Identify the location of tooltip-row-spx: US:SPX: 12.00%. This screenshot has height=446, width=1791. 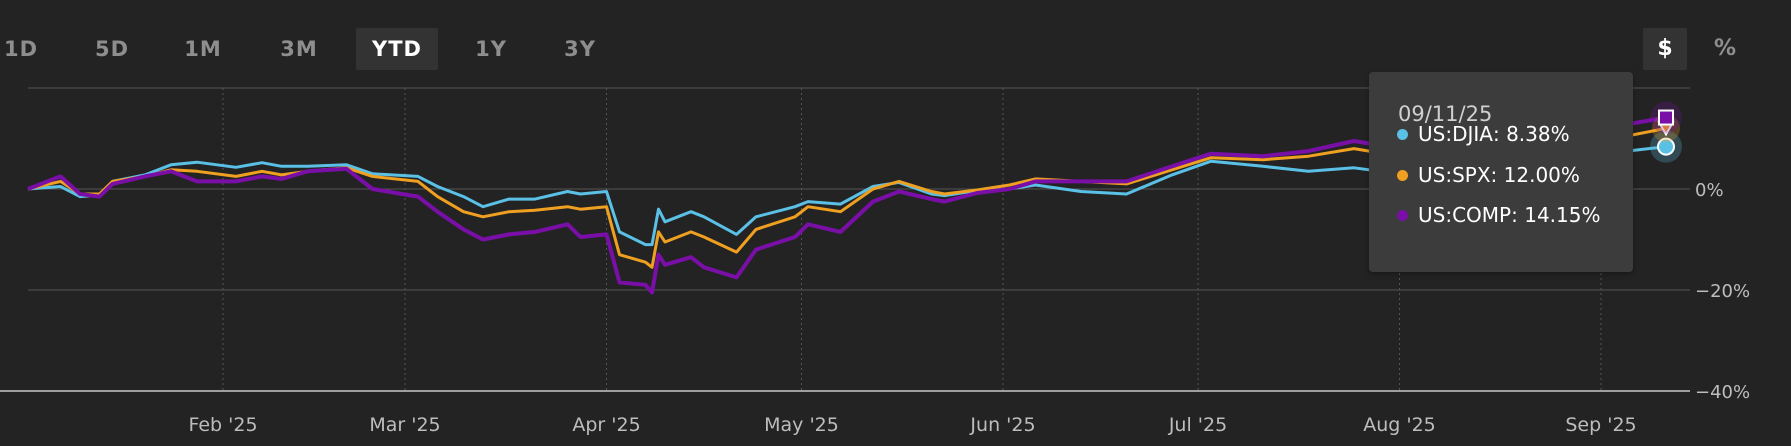
(1488, 175).